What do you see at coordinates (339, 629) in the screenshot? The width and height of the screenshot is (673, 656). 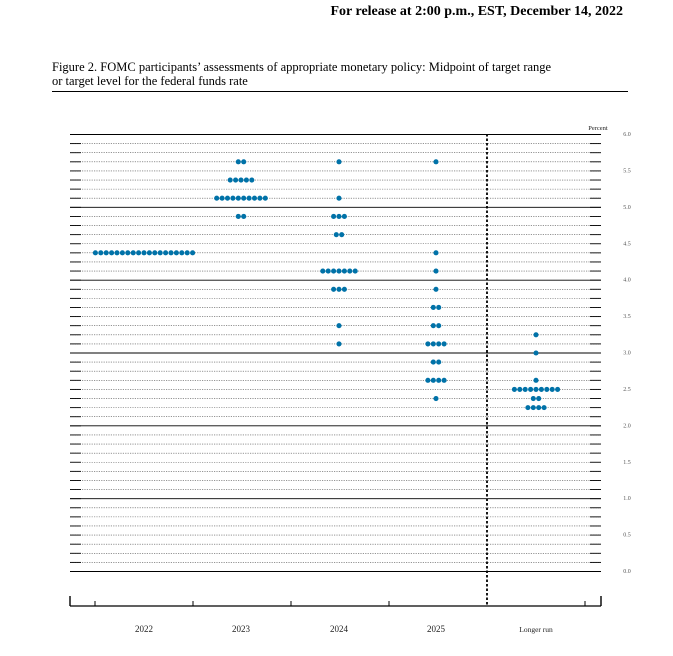 I see `category-label: 2024` at bounding box center [339, 629].